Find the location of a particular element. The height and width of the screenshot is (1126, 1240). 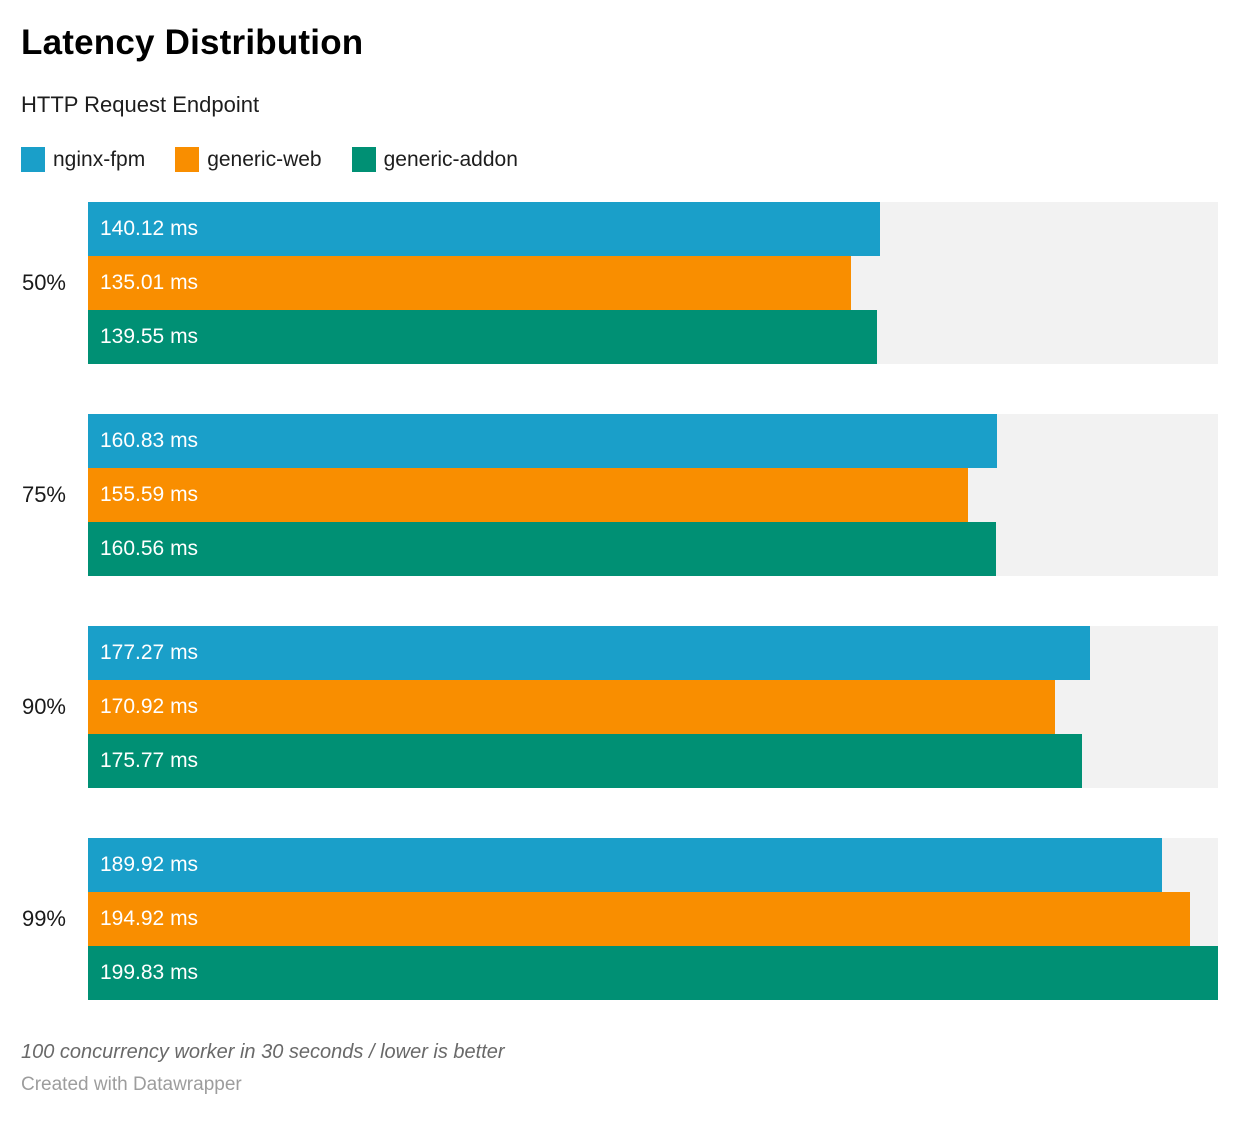

bar-value-label: 155.59 ms is located at coordinates (149, 494).